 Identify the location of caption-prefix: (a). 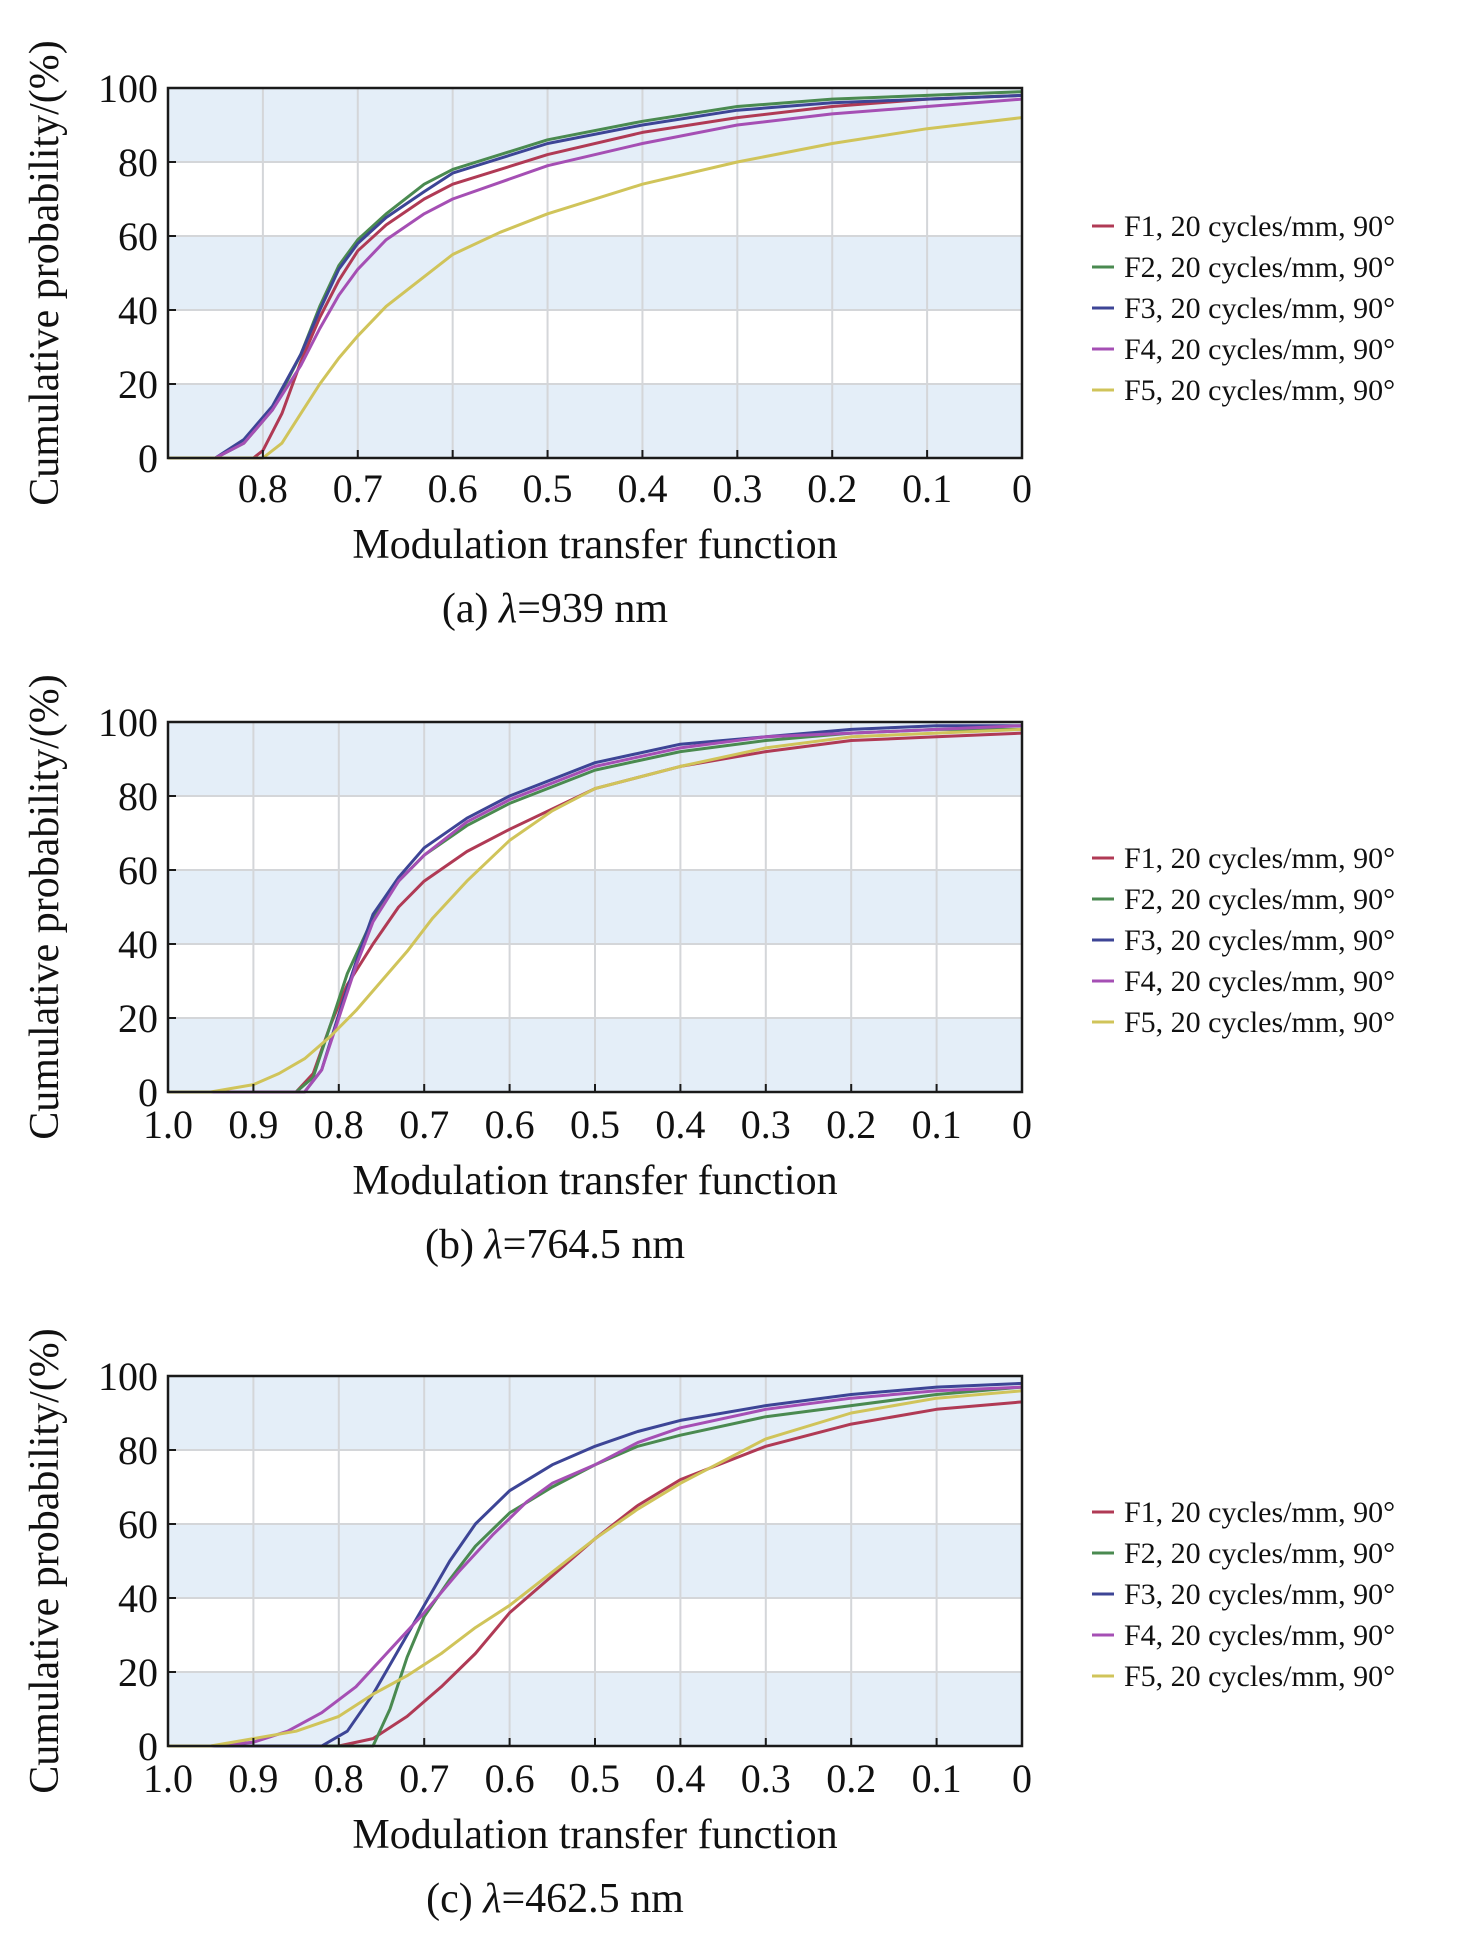
(470, 609).